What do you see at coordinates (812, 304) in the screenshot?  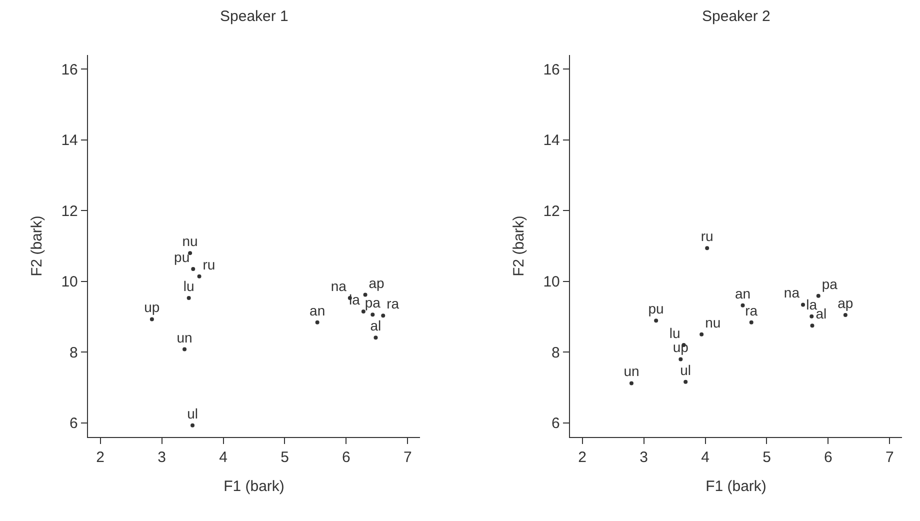 I see `data-label: la` at bounding box center [812, 304].